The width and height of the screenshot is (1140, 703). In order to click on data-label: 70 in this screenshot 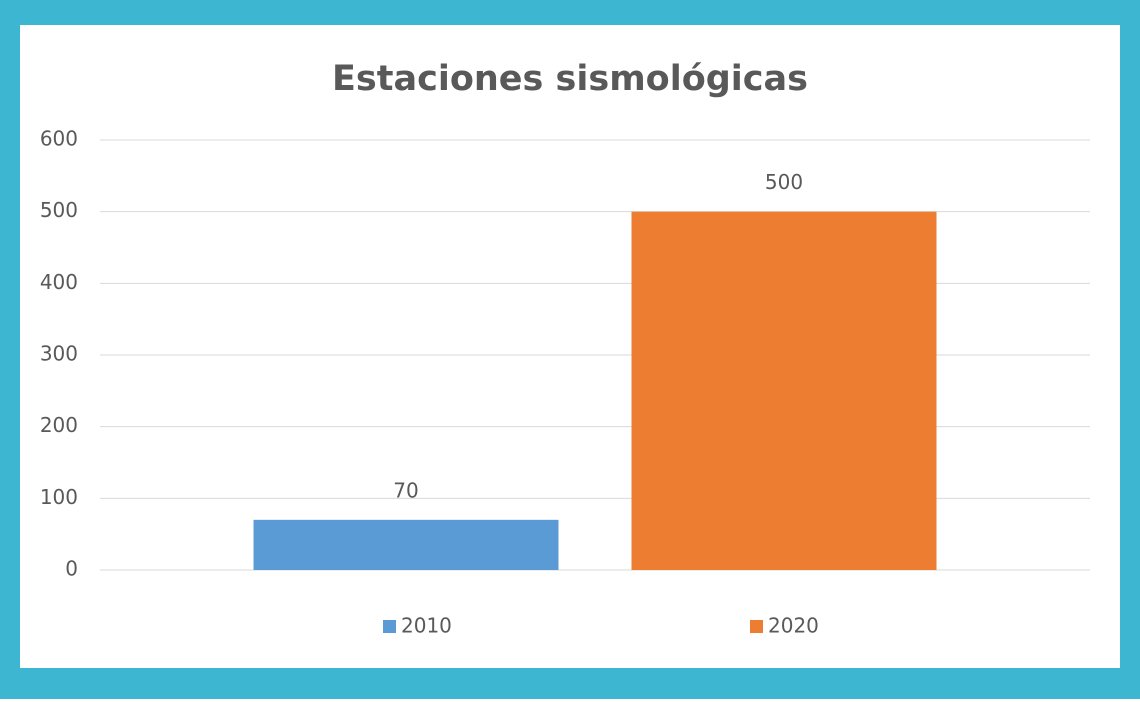, I will do `click(405, 490)`.